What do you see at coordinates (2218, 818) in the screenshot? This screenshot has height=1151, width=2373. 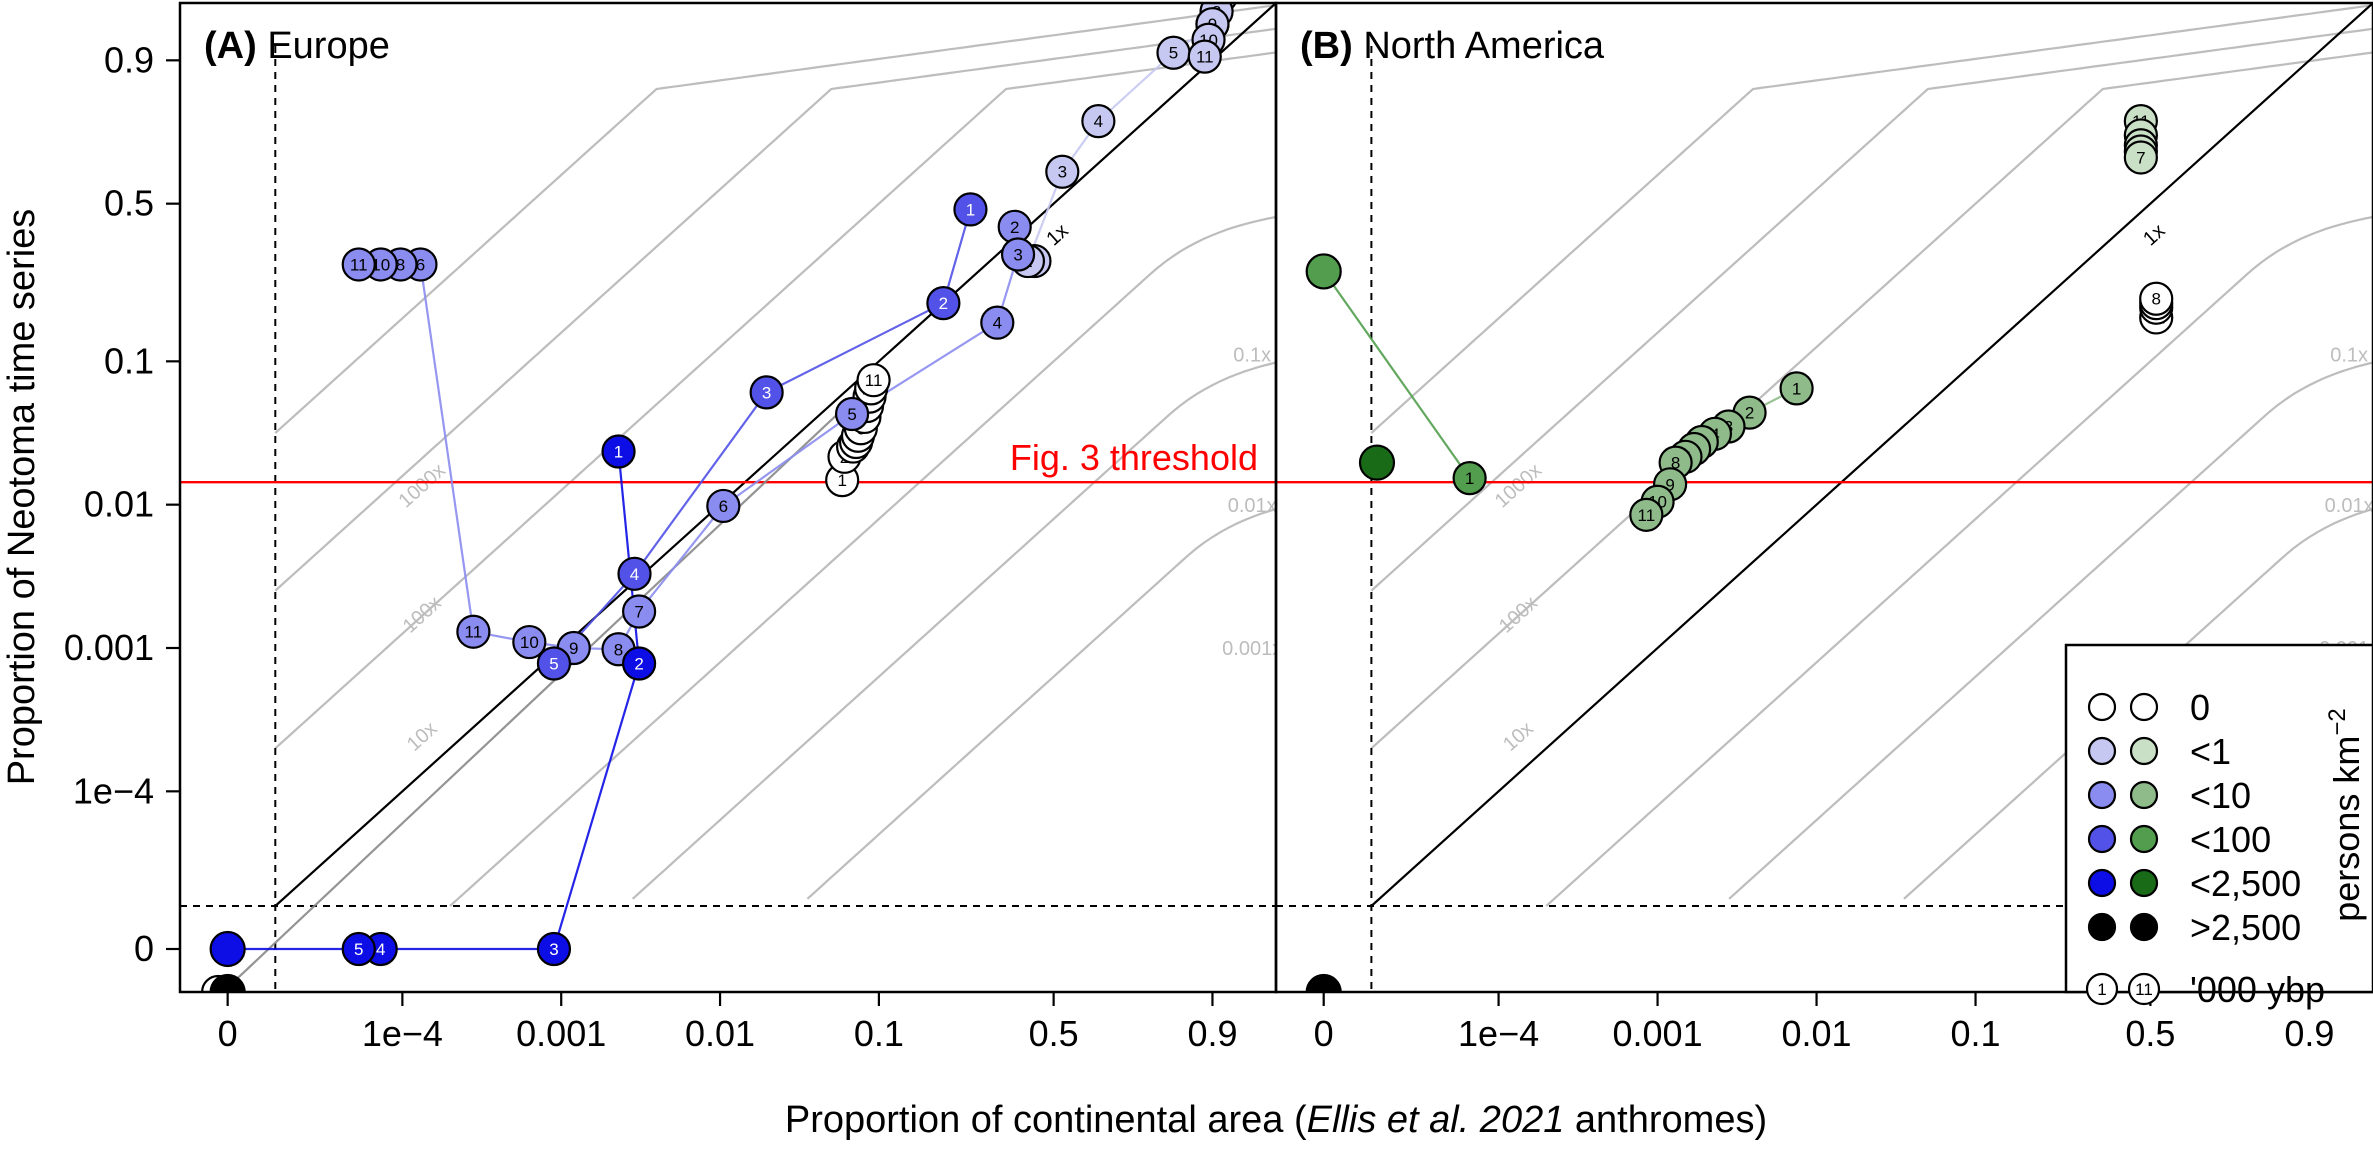 I see `legend-box` at bounding box center [2218, 818].